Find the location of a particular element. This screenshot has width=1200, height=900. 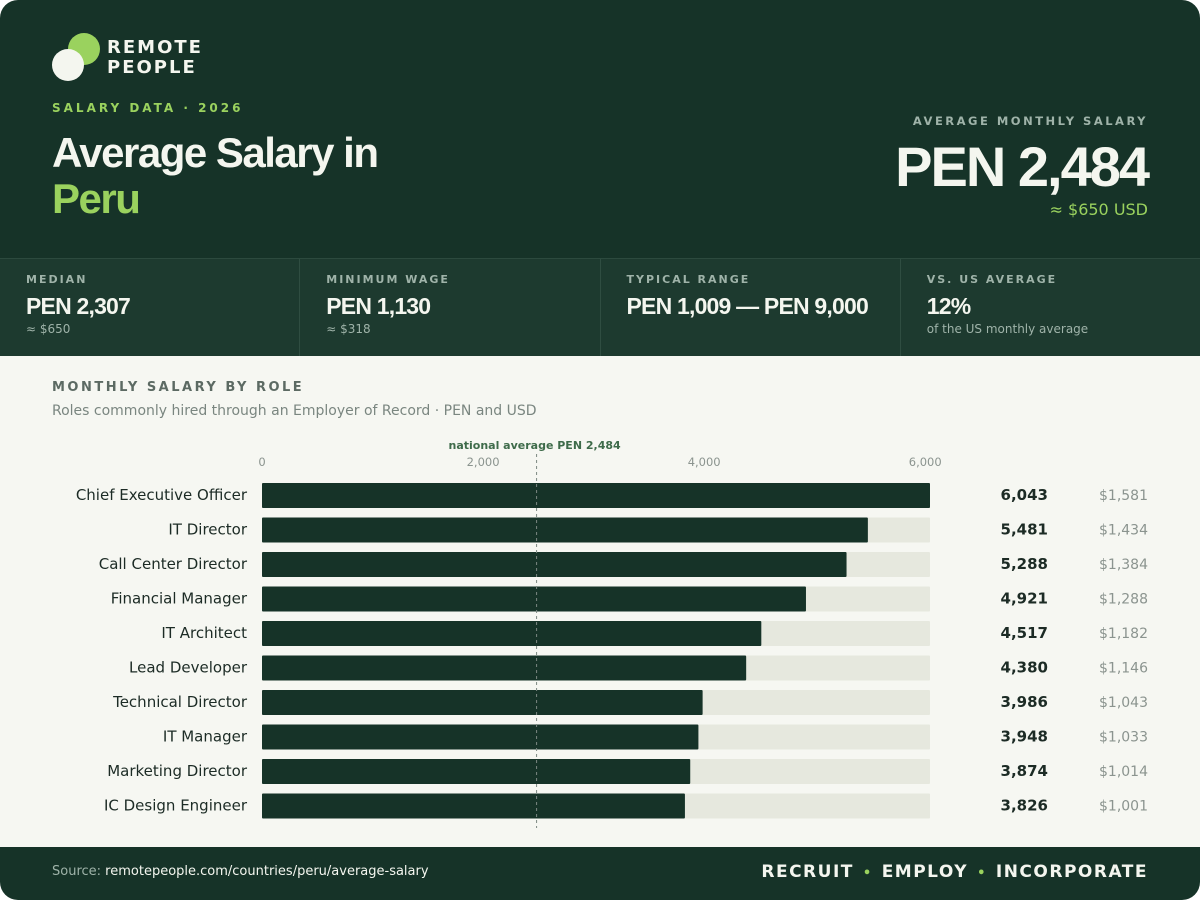

stat-value: PEN 2,307 is located at coordinates (78, 306).